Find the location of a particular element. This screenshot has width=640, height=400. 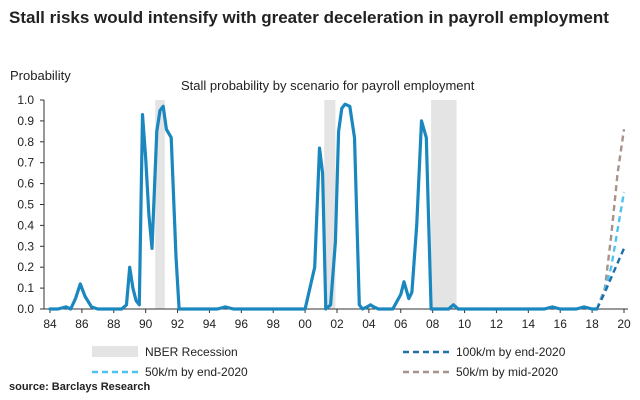

y-tick-label: 0.0 is located at coordinates (25, 309).